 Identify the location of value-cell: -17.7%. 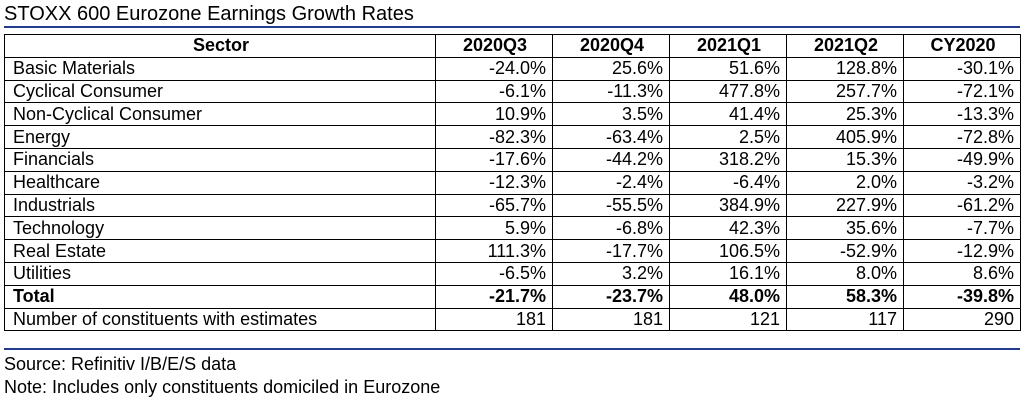
(611, 251).